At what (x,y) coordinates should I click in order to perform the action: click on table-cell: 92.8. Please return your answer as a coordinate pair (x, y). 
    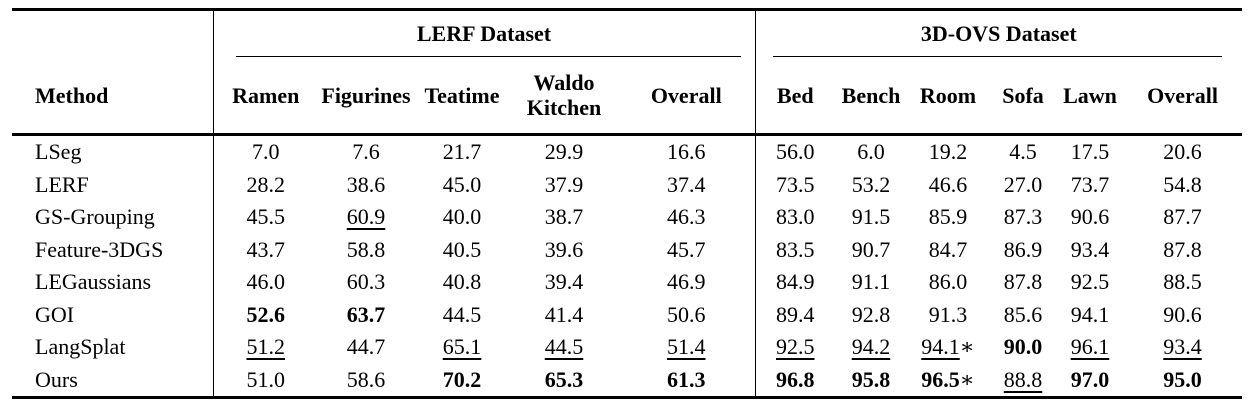
    Looking at the image, I should click on (871, 314).